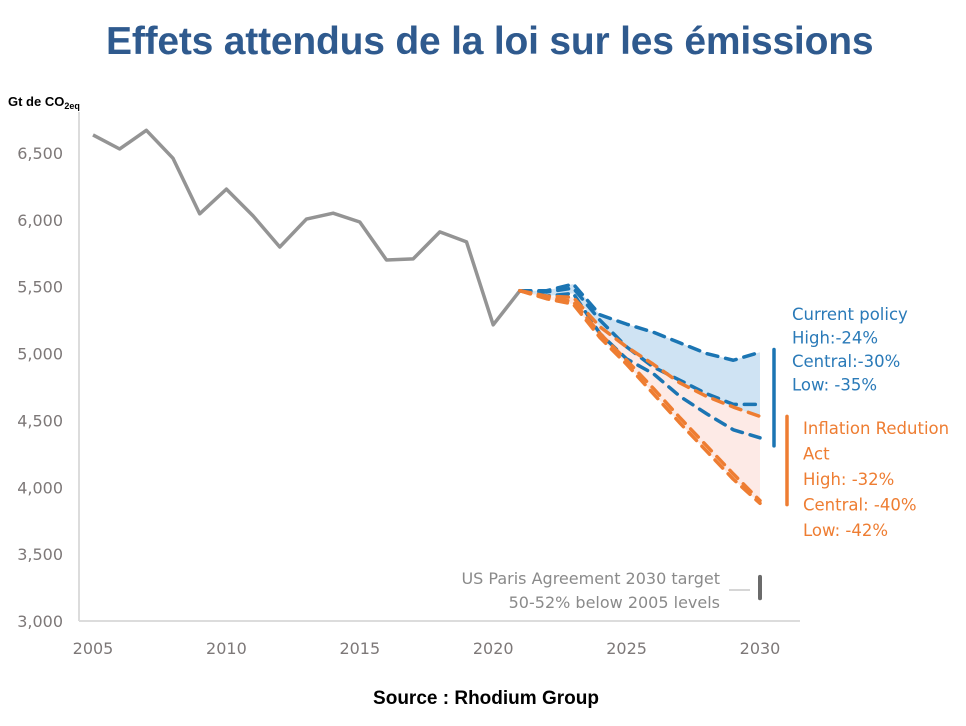 Image resolution: width=966 pixels, height=726 pixels. I want to click on inflation-reduction-act-low-line, so click(640, 397).